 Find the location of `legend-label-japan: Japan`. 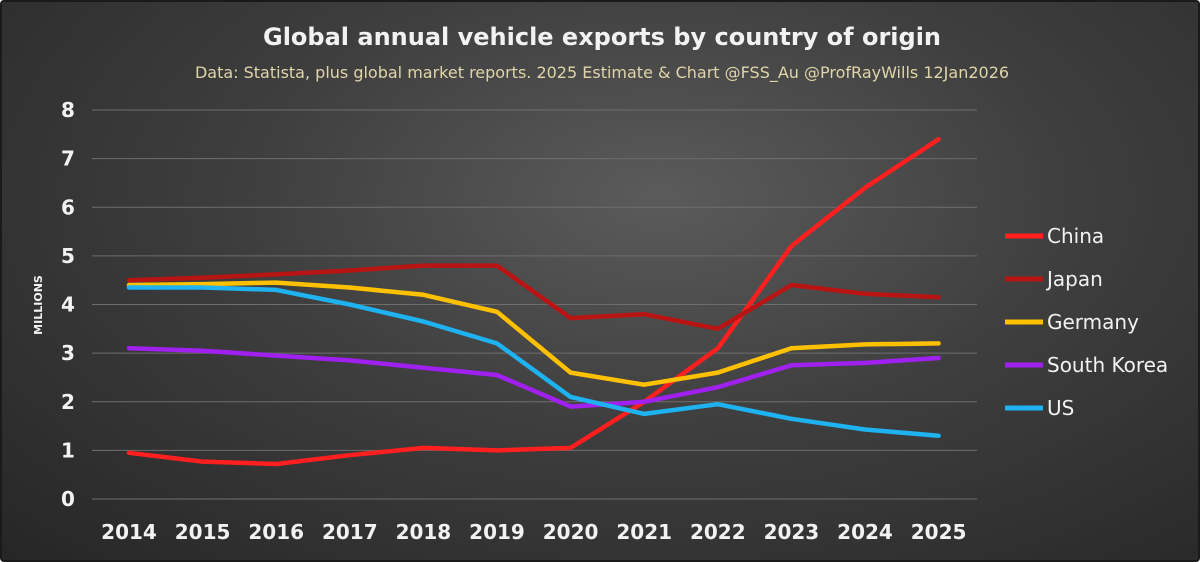

legend-label-japan: Japan is located at coordinates (1074, 279).